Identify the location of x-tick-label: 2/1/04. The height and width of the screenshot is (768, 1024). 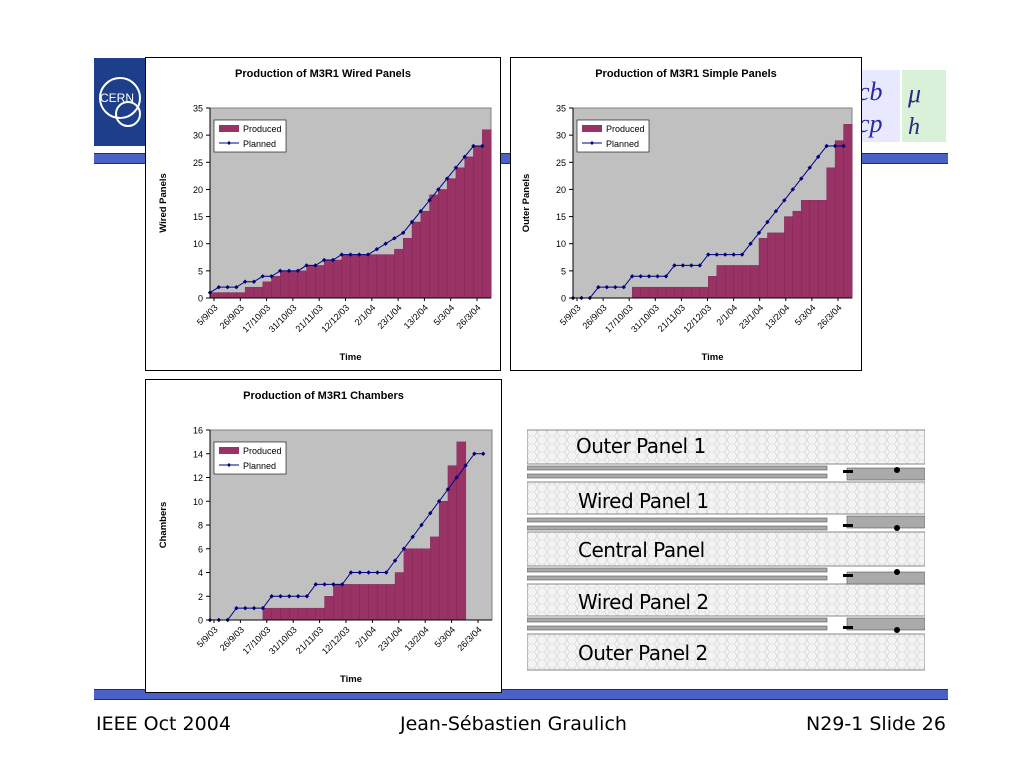
(365, 315).